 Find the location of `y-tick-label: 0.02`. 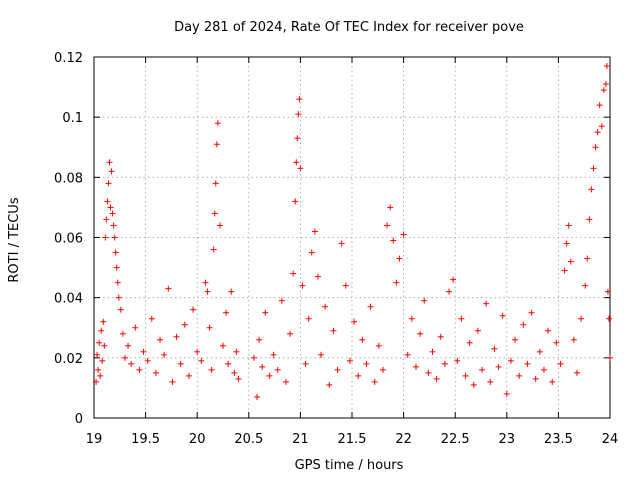

y-tick-label: 0.02 is located at coordinates (68, 359).